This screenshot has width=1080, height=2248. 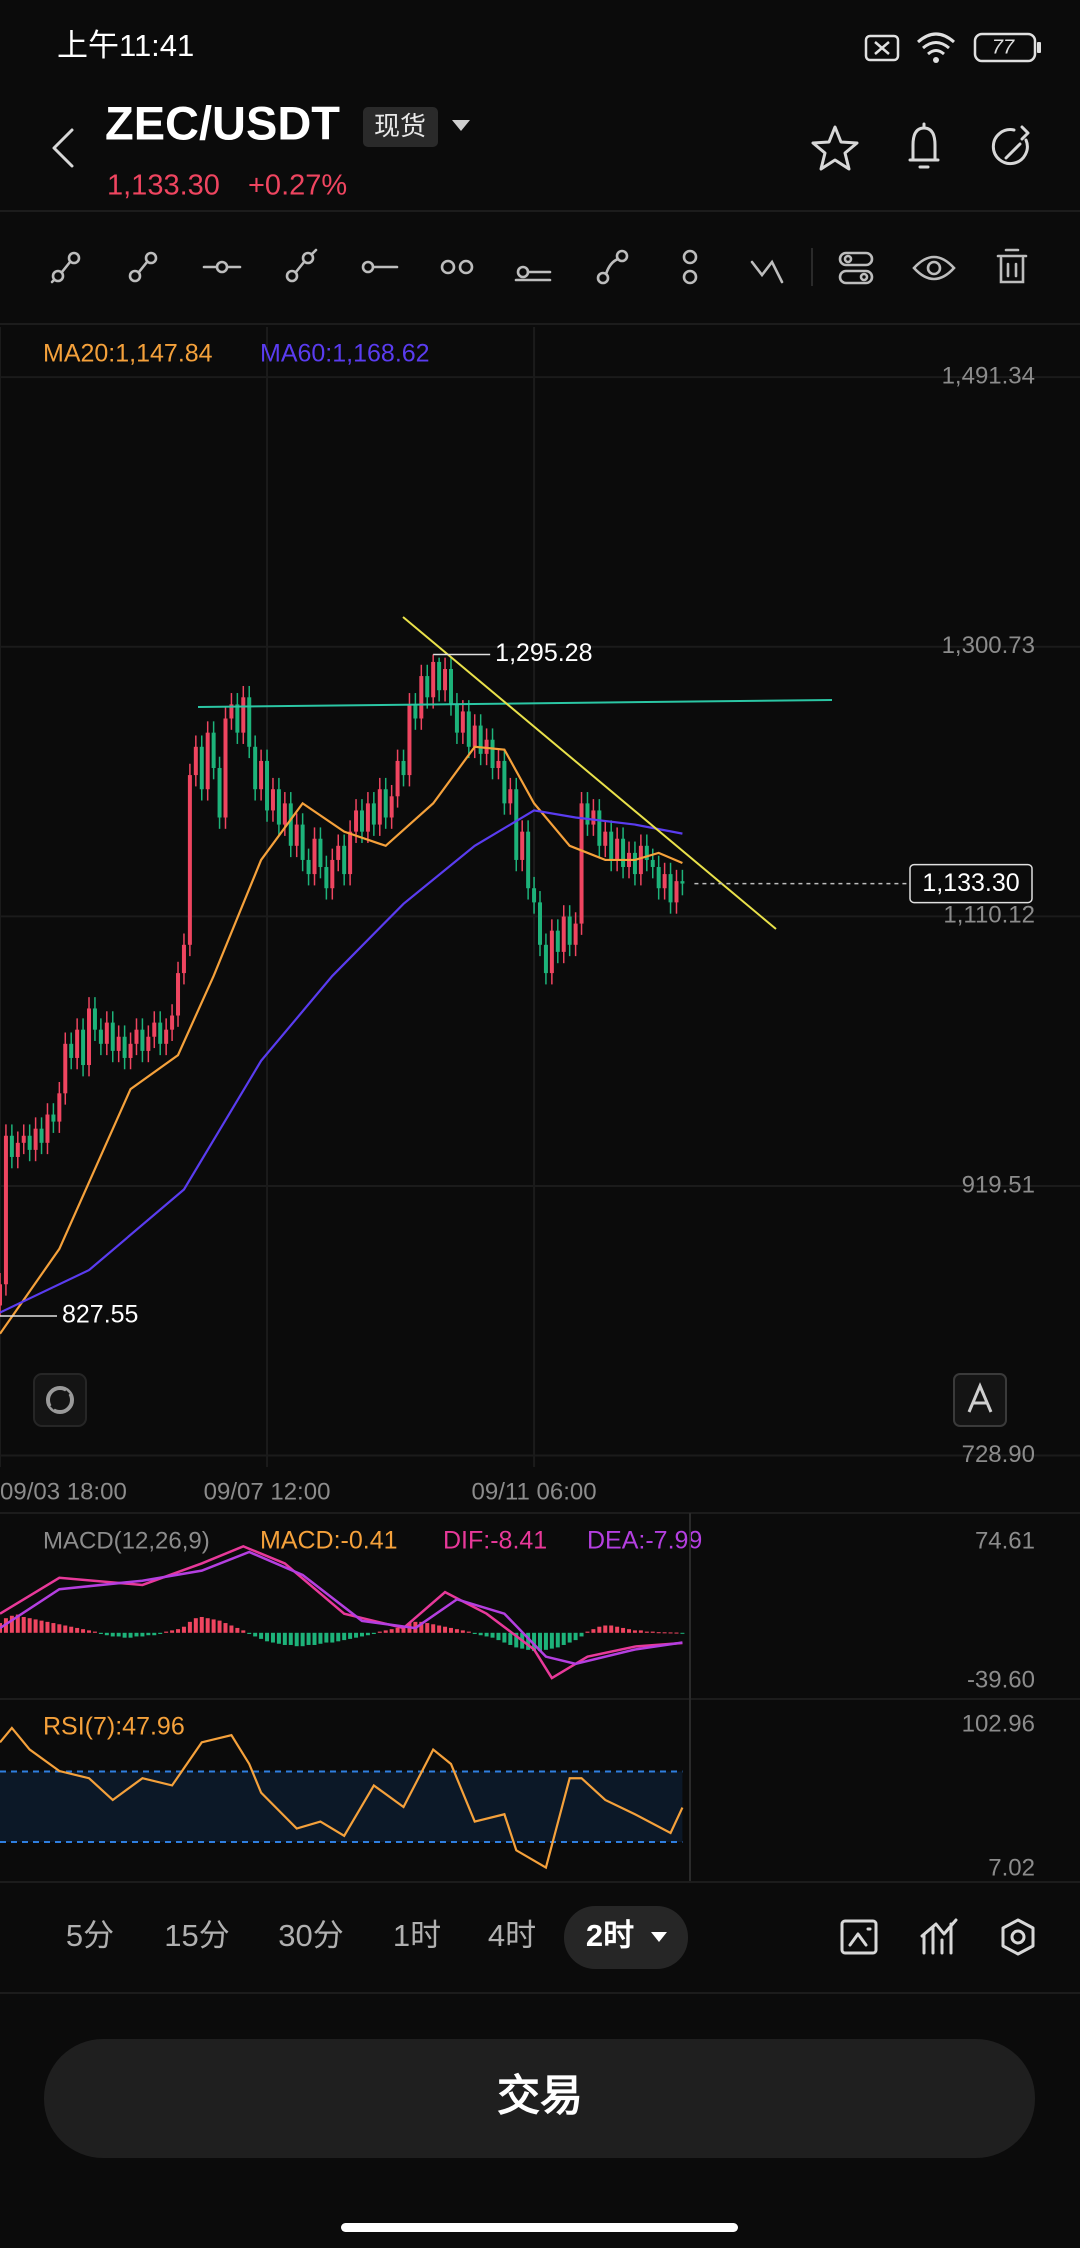 I want to click on settings-button, so click(x=1018, y=1937).